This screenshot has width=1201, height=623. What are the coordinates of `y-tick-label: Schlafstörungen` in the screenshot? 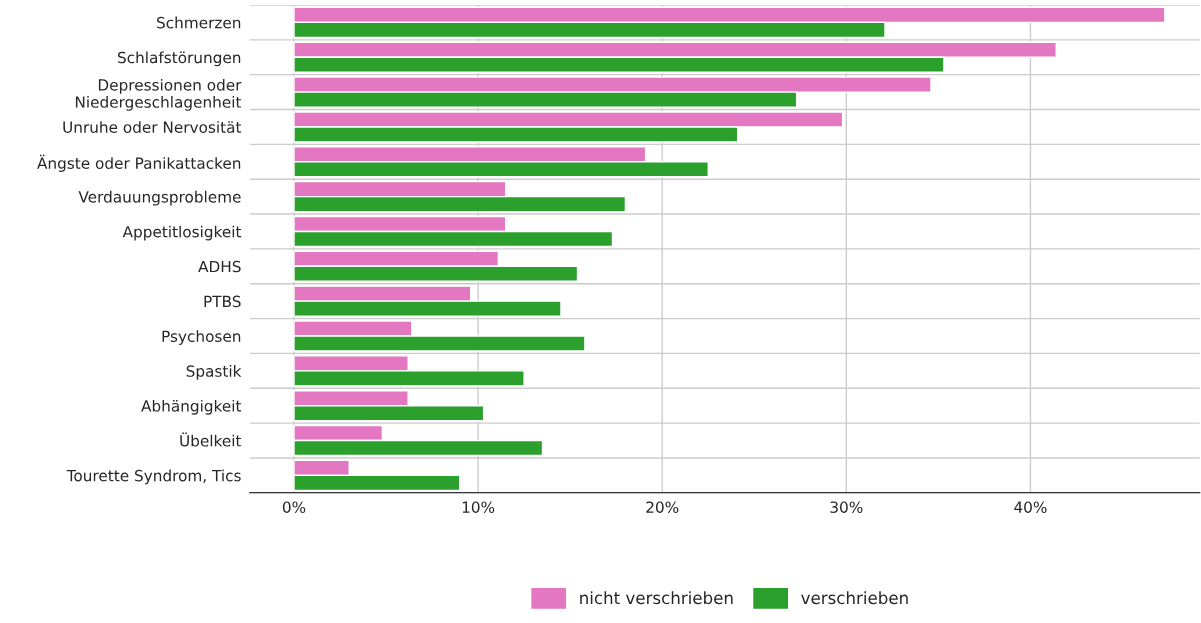 It's located at (179, 59).